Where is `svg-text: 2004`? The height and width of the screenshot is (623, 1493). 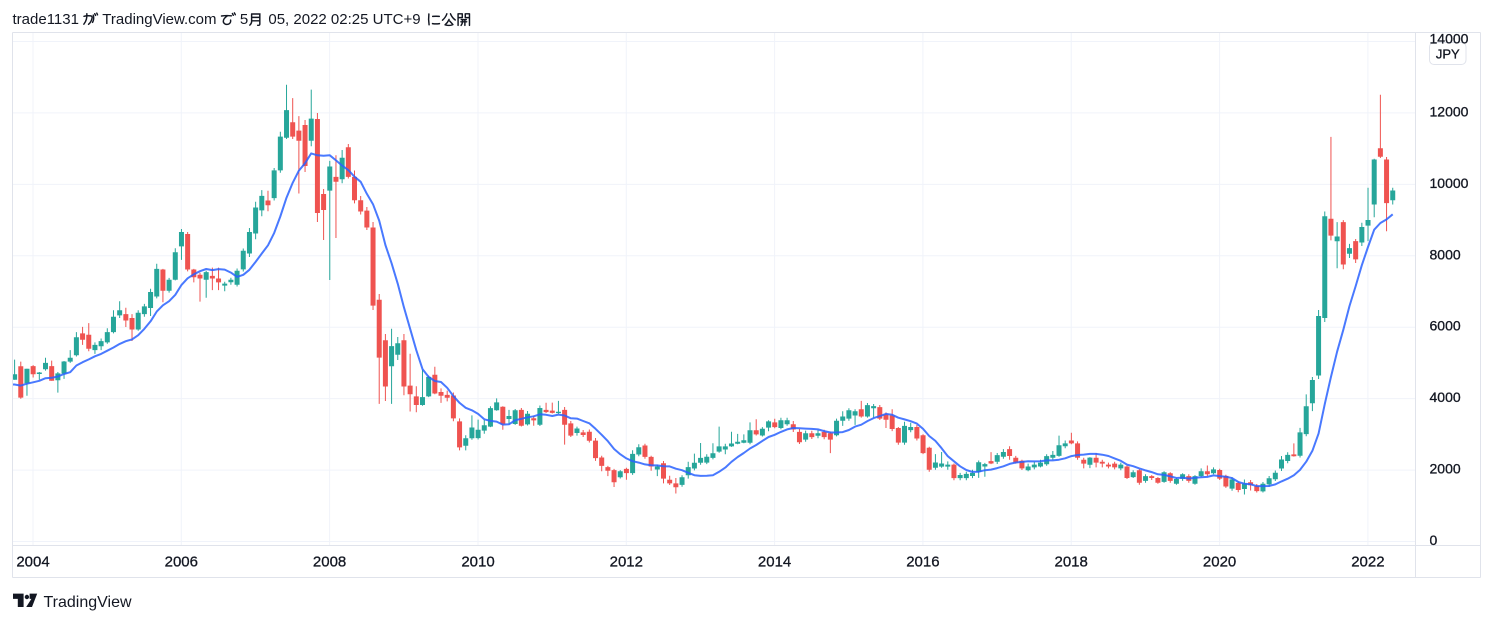 svg-text: 2004 is located at coordinates (32, 562).